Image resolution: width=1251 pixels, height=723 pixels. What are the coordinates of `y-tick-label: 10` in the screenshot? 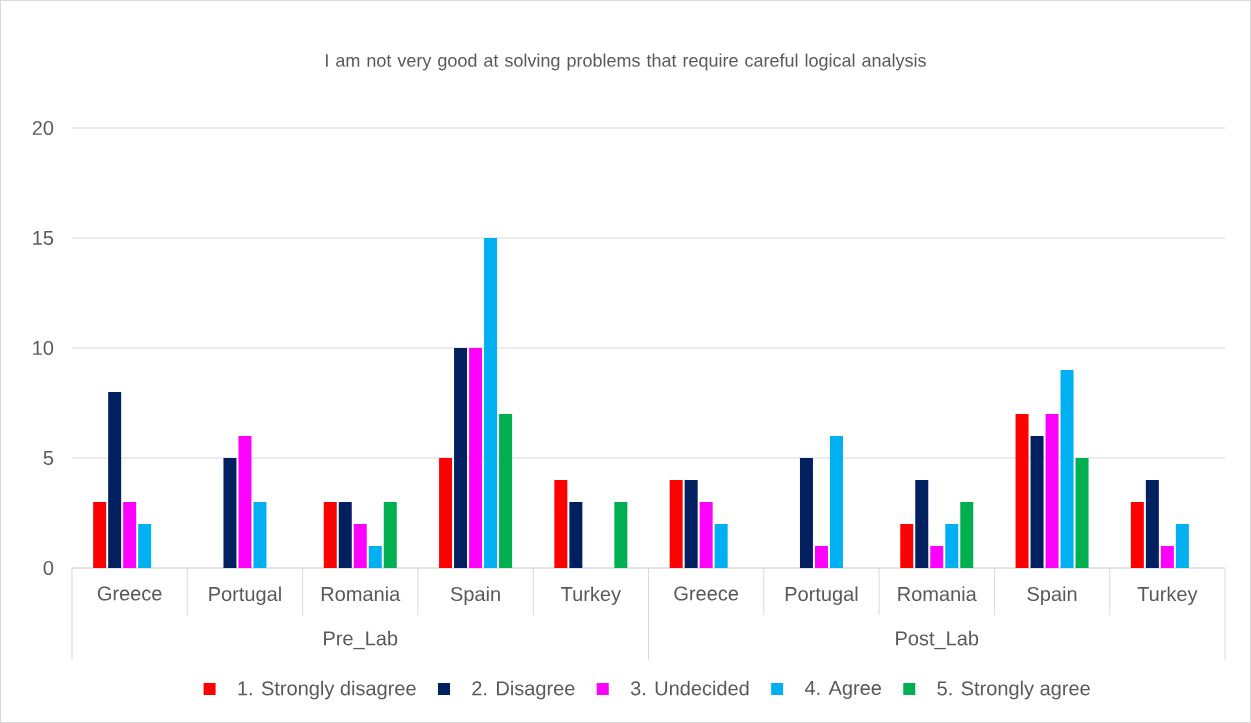 It's located at (43, 348).